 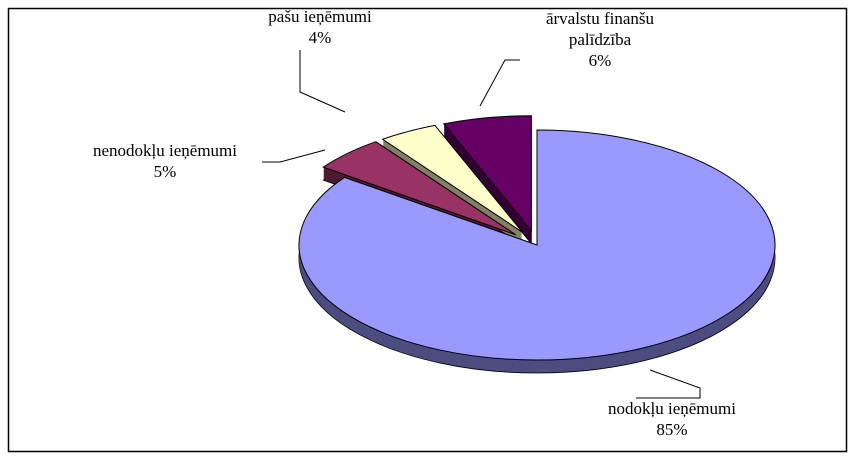 I want to click on value-label: 4%, so click(x=320, y=37).